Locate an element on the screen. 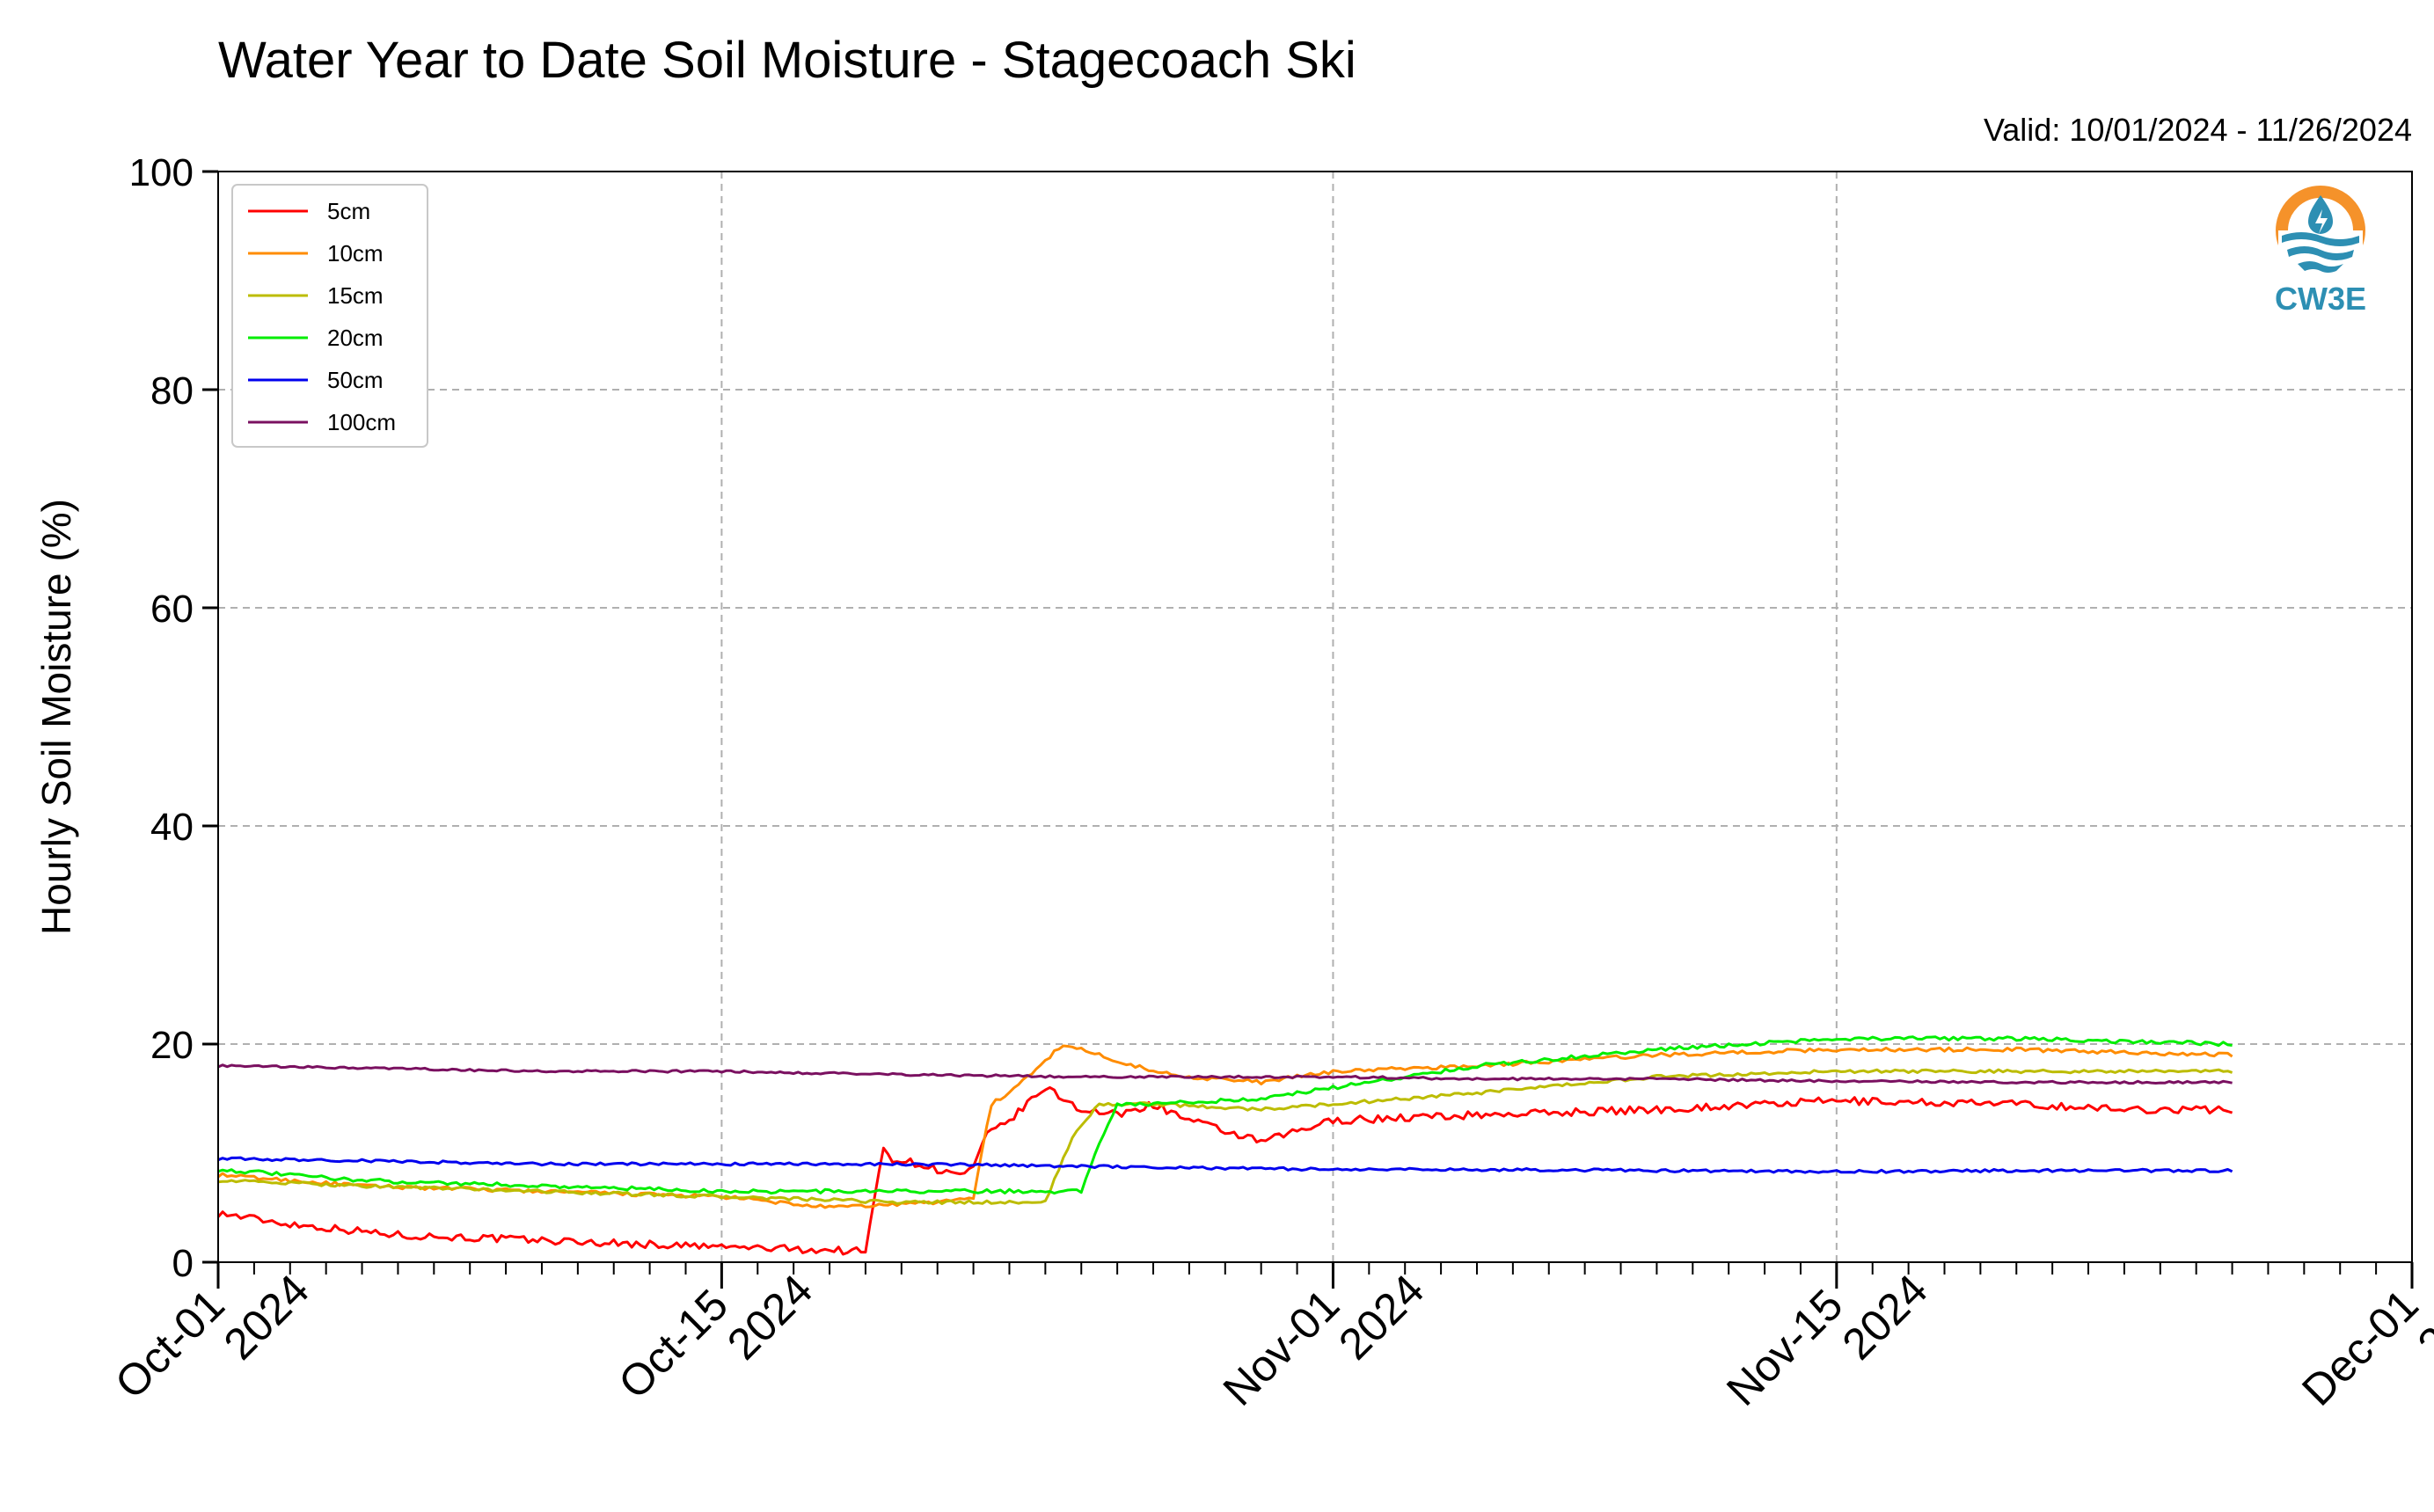 This screenshot has width=2434, height=1512. y-tick-labels: 0 20 40 60 80 100 is located at coordinates (161, 718).